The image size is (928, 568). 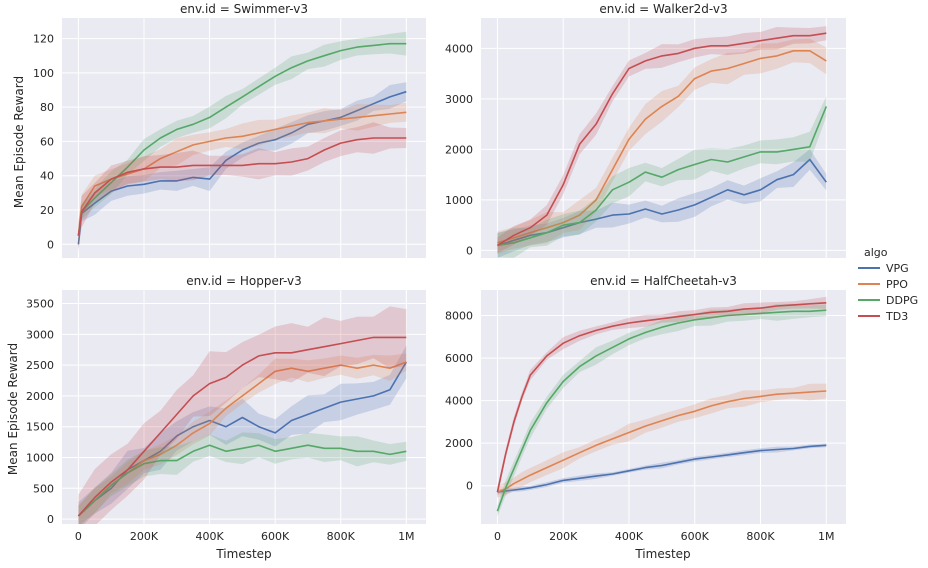 I want to click on legend-entry-vpg: VPG, so click(x=883, y=268).